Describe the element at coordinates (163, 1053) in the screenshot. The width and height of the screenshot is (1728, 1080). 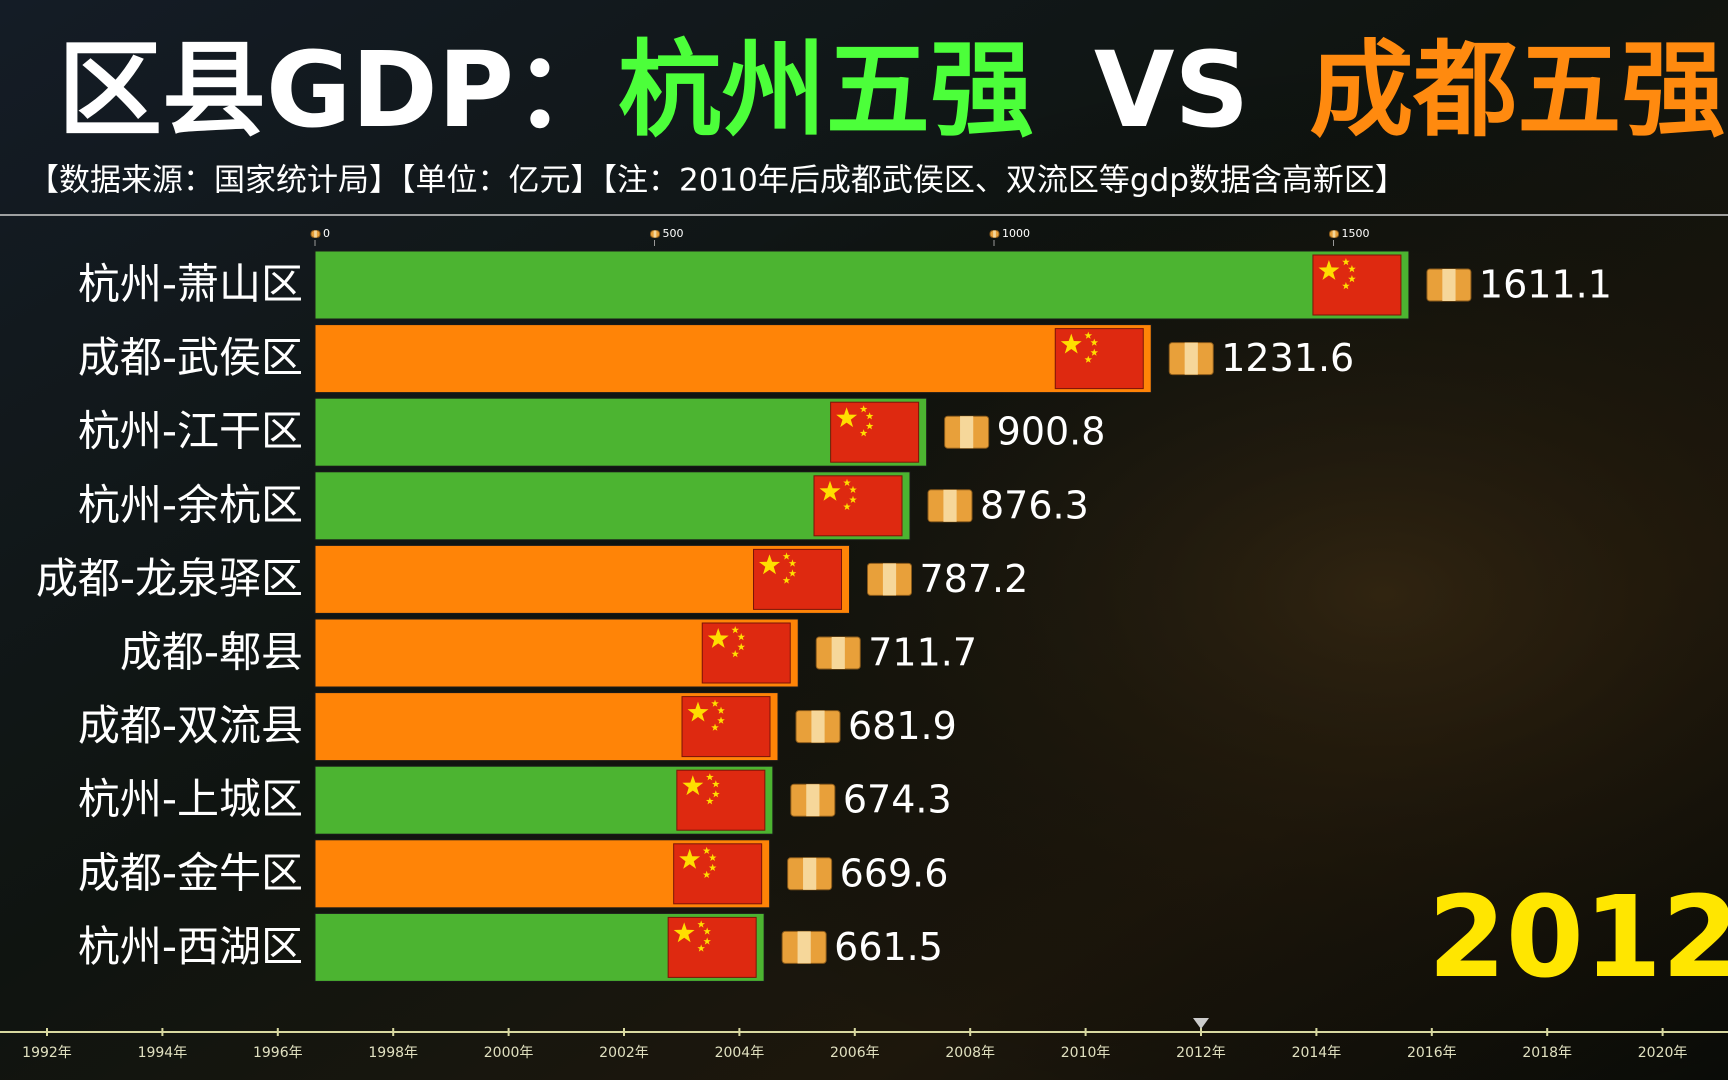
I see `timeline-label: 1994年` at that location.